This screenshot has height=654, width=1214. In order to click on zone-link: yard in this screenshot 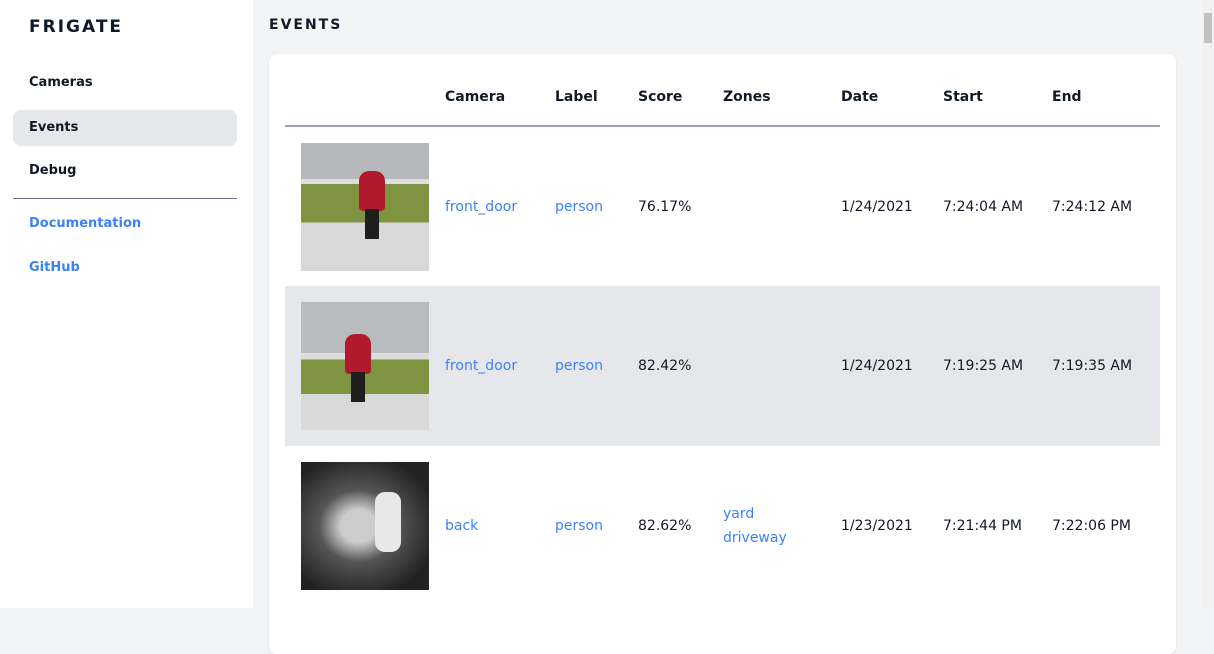, I will do `click(739, 514)`.